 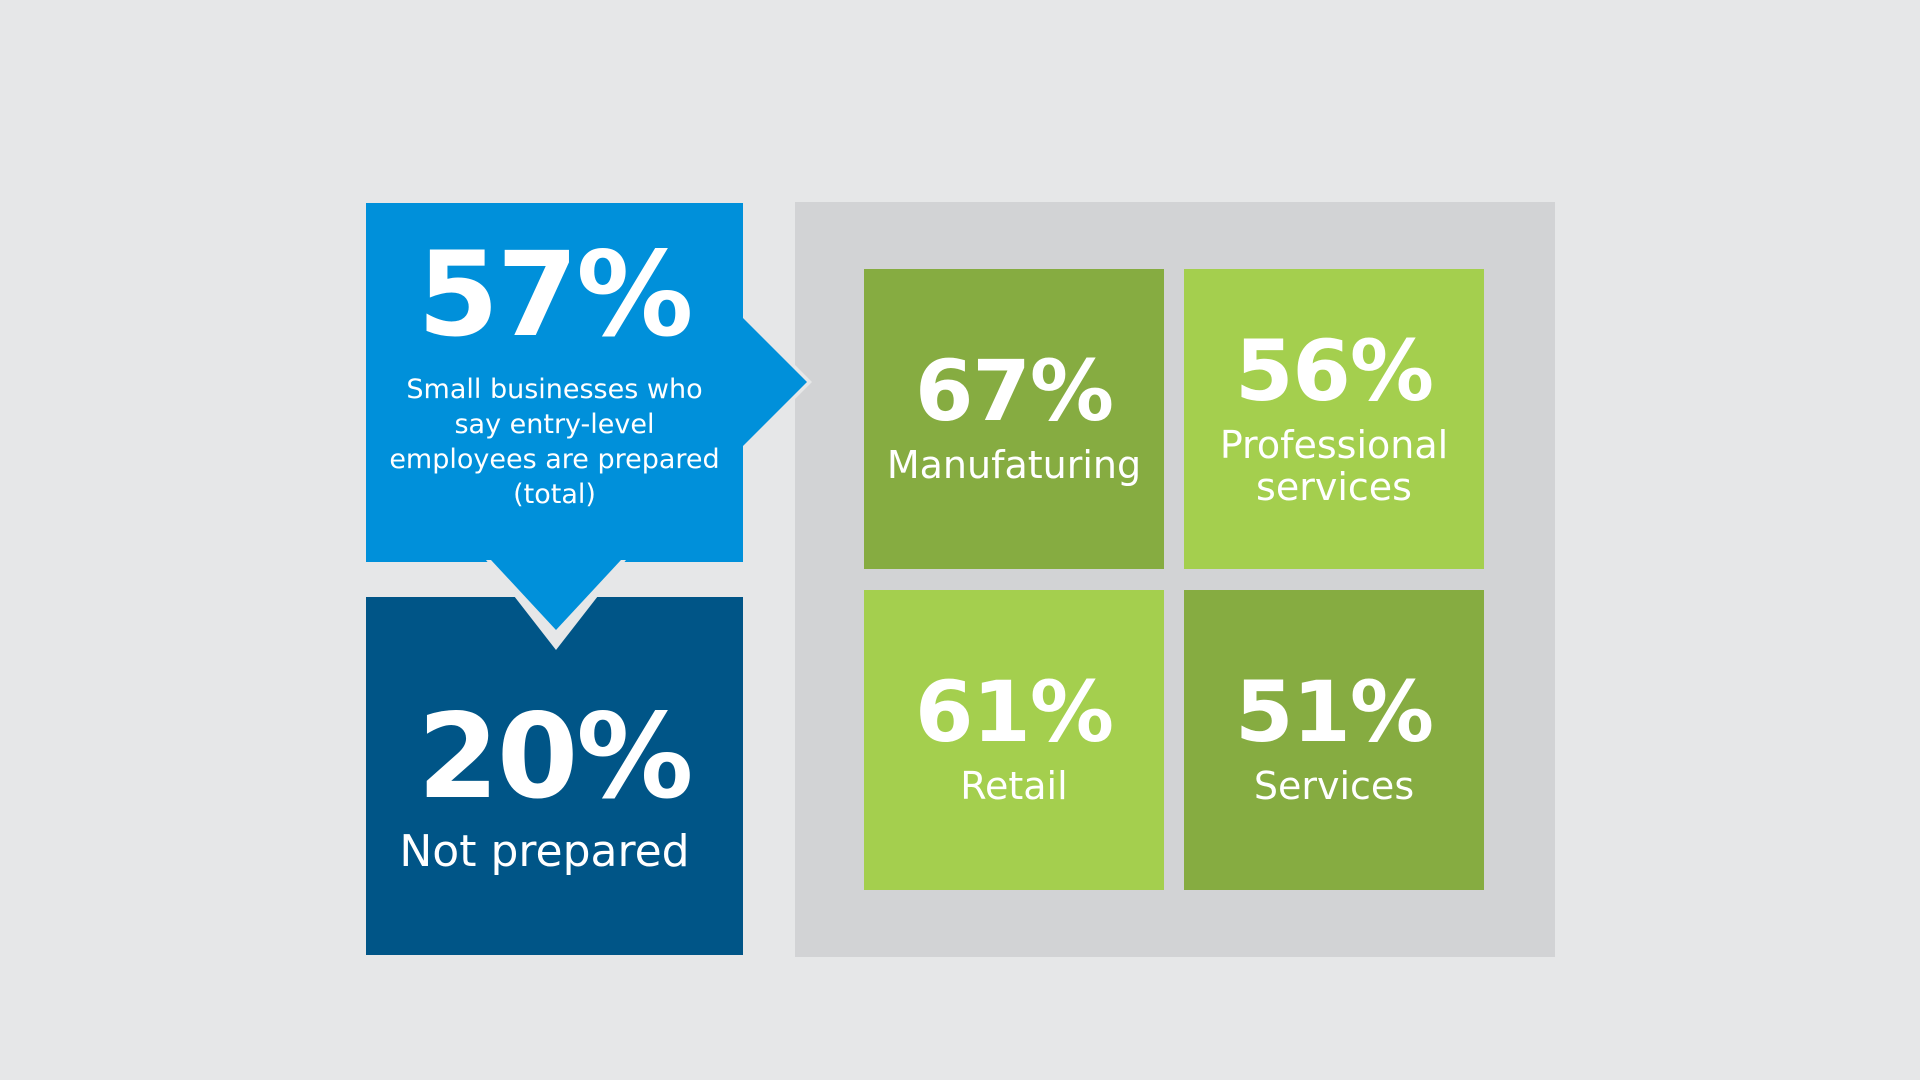 I want to click on total-box, so click(x=554, y=382).